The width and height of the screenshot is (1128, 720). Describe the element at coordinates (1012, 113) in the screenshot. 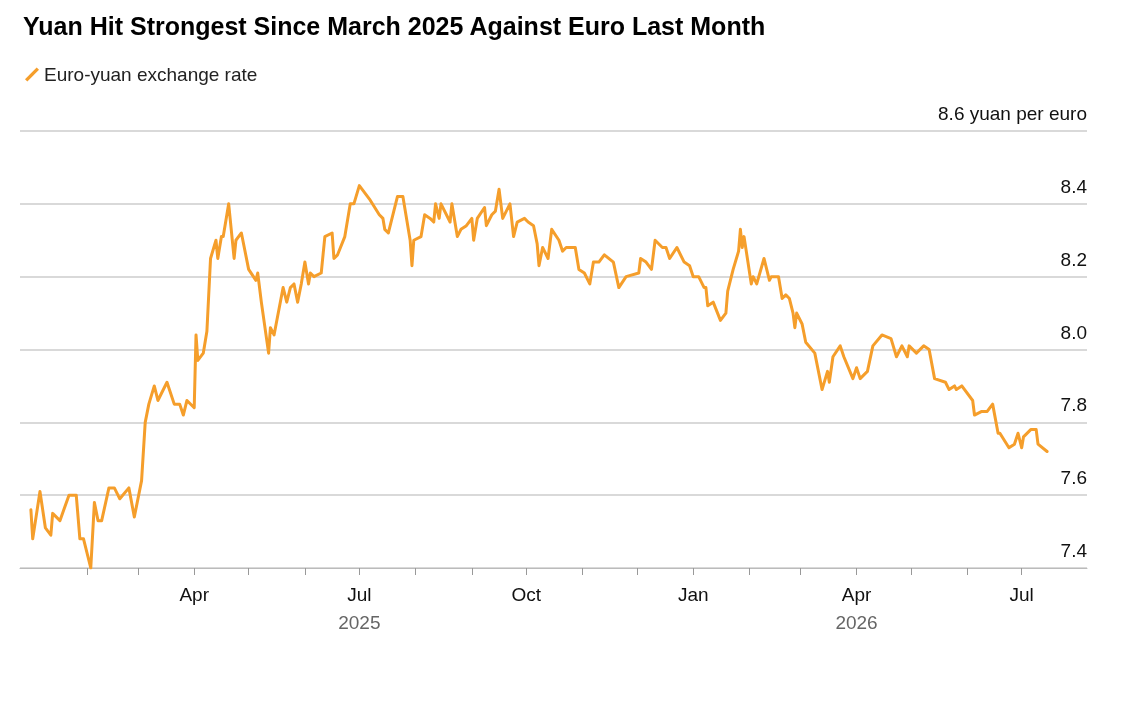

I see `y-tick-label: 8.6 yuan per euro` at that location.